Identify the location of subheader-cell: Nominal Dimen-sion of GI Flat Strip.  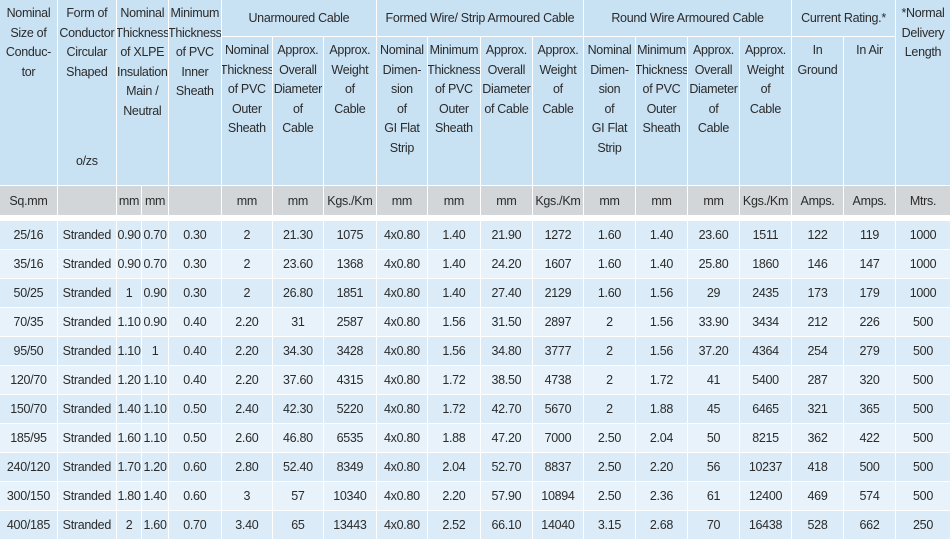
(609, 111).